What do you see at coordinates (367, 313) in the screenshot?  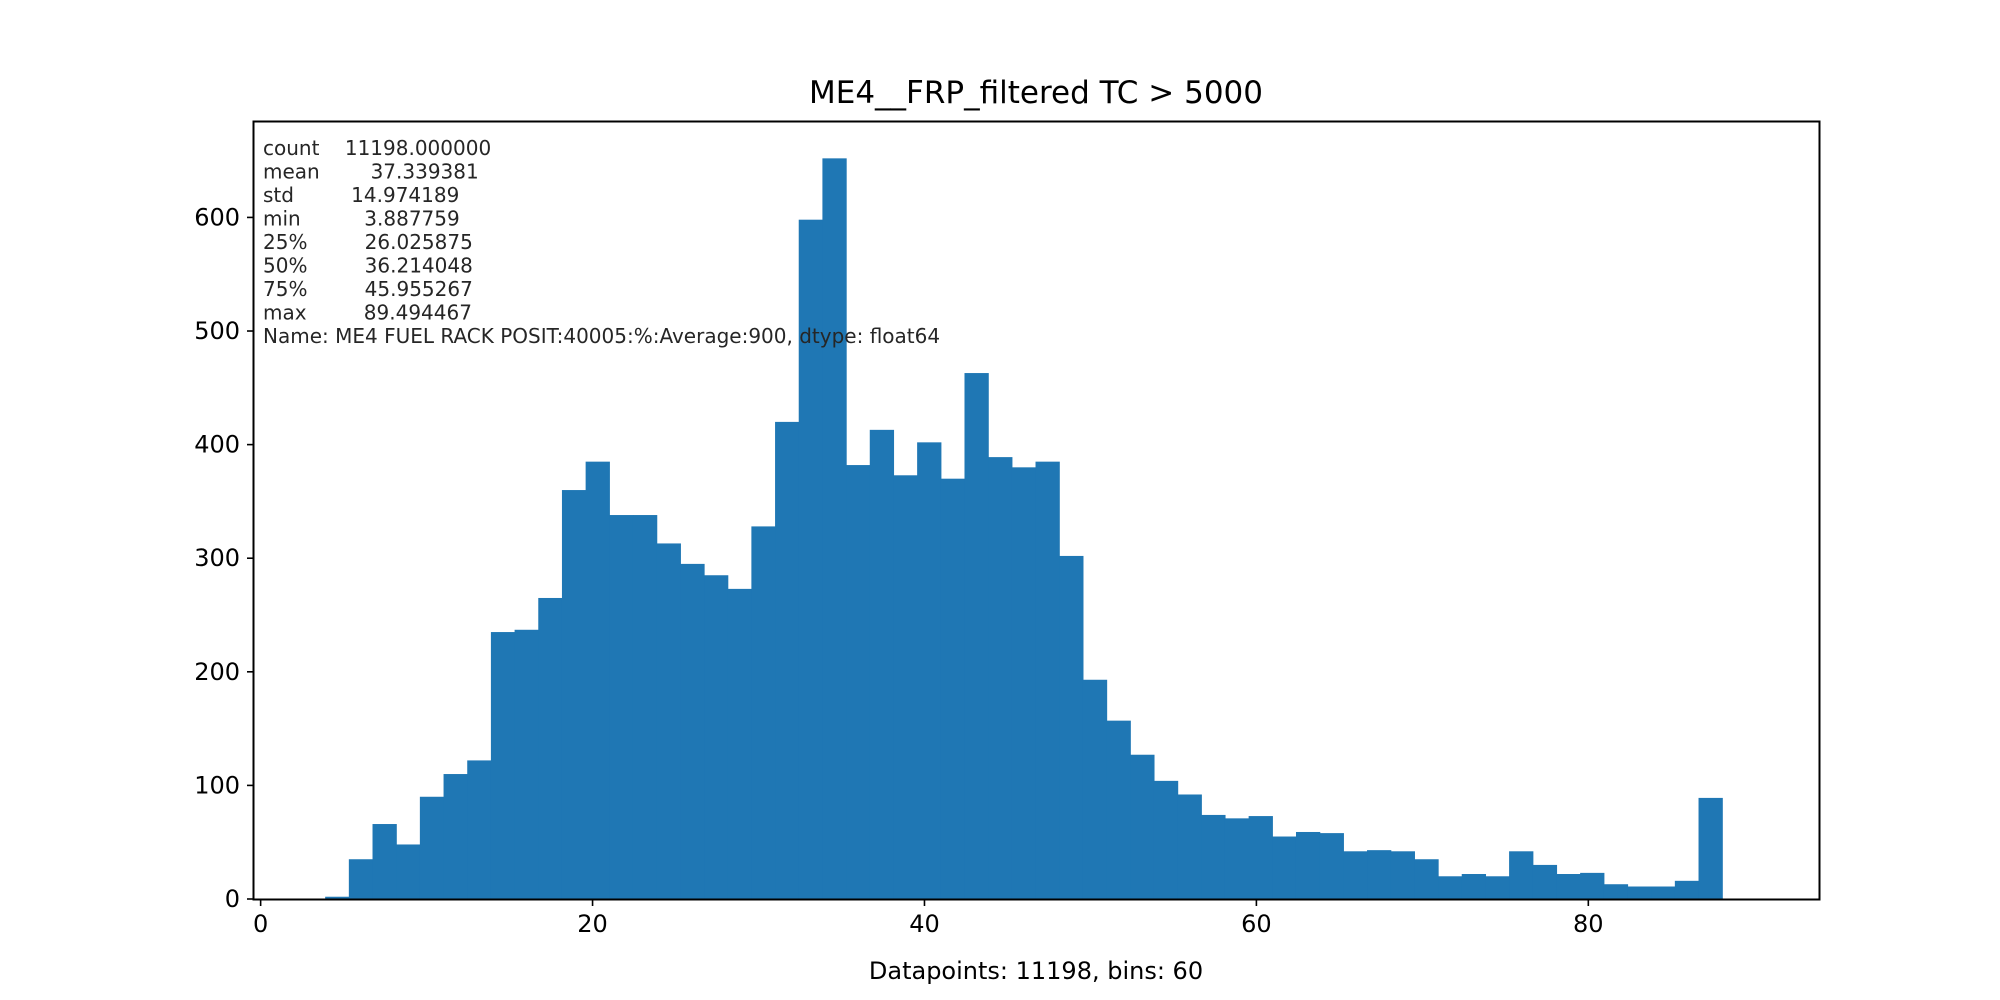 I see `stats-line: max 89.494467` at bounding box center [367, 313].